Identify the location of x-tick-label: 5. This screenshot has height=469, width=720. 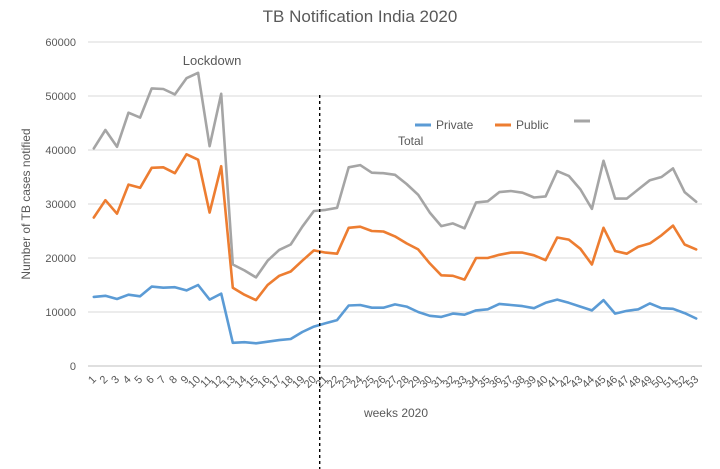
(138, 380).